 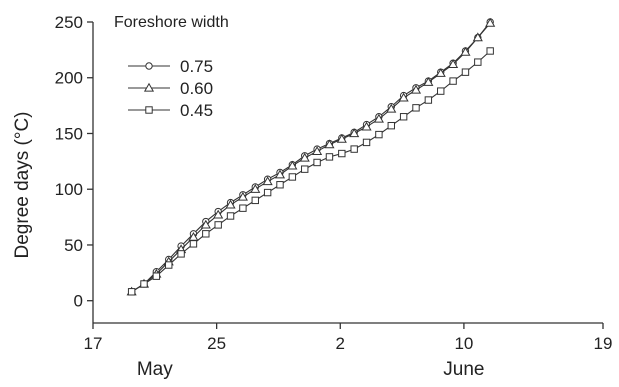 What do you see at coordinates (311, 369) in the screenshot?
I see `month-labels: May June` at bounding box center [311, 369].